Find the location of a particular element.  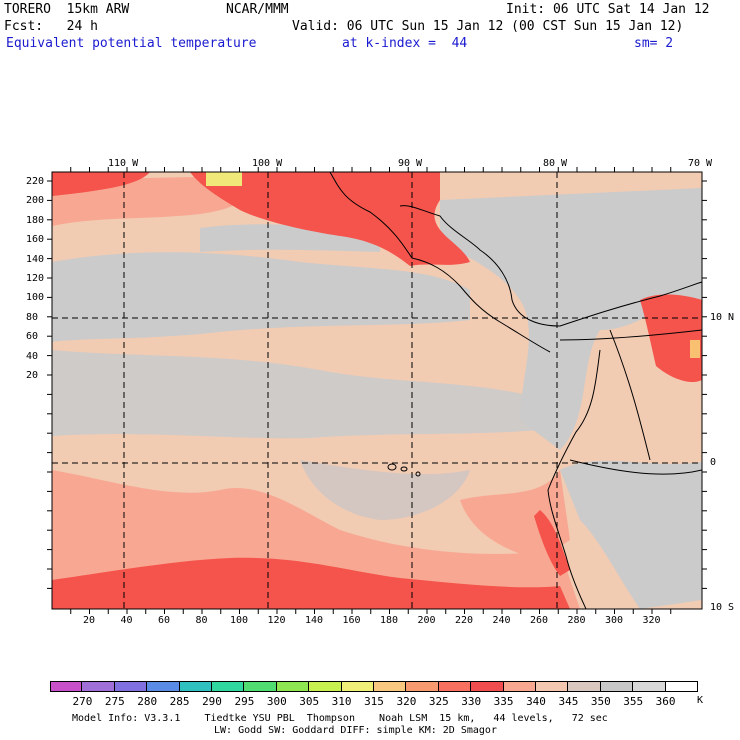

lon-label-100w: 100 W is located at coordinates (267, 163).